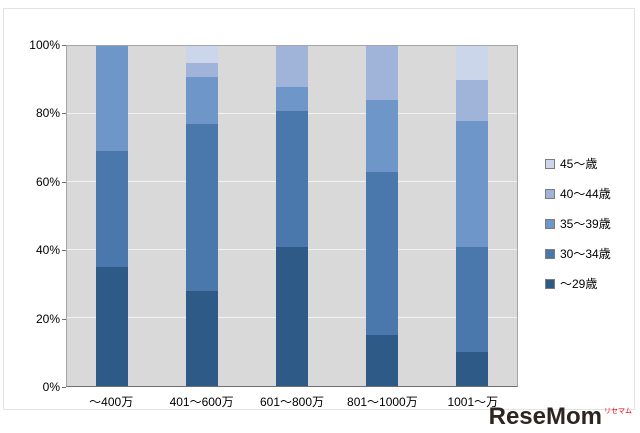  I want to click on legend-label: 45～歳, so click(579, 164).